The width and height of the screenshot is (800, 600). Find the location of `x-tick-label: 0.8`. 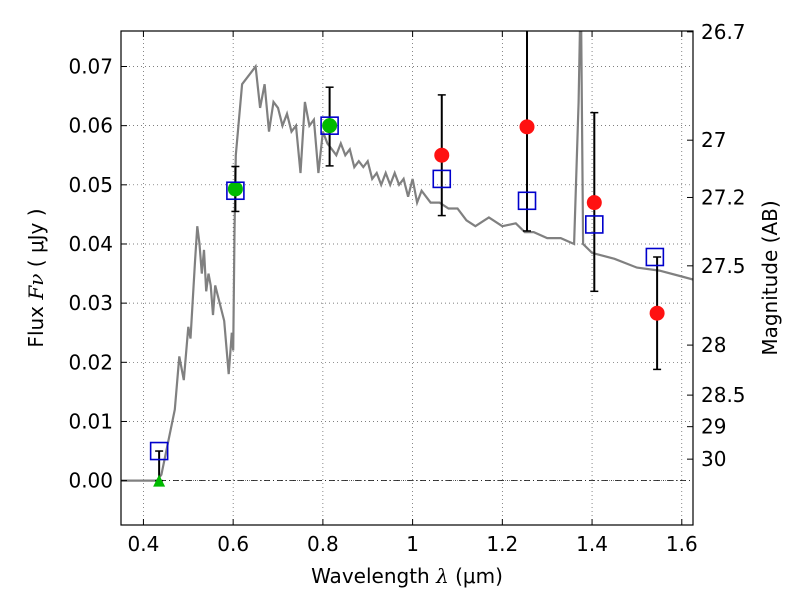

x-tick-label: 0.8 is located at coordinates (323, 544).